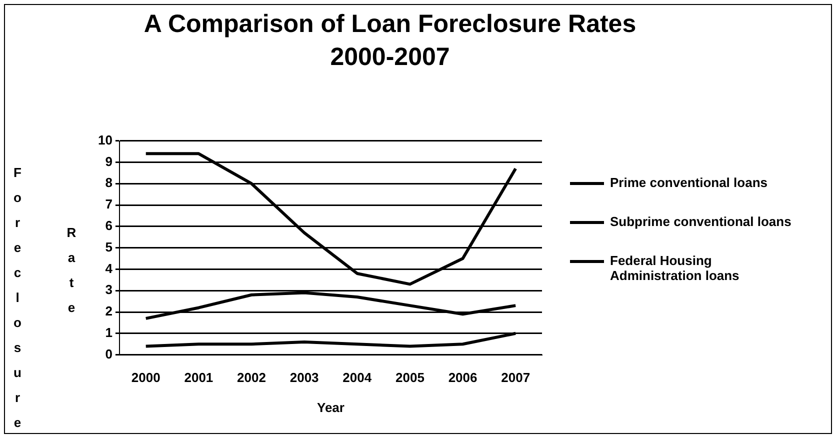 The width and height of the screenshot is (838, 440). What do you see at coordinates (108, 225) in the screenshot?
I see `y-tick-label: 6` at bounding box center [108, 225].